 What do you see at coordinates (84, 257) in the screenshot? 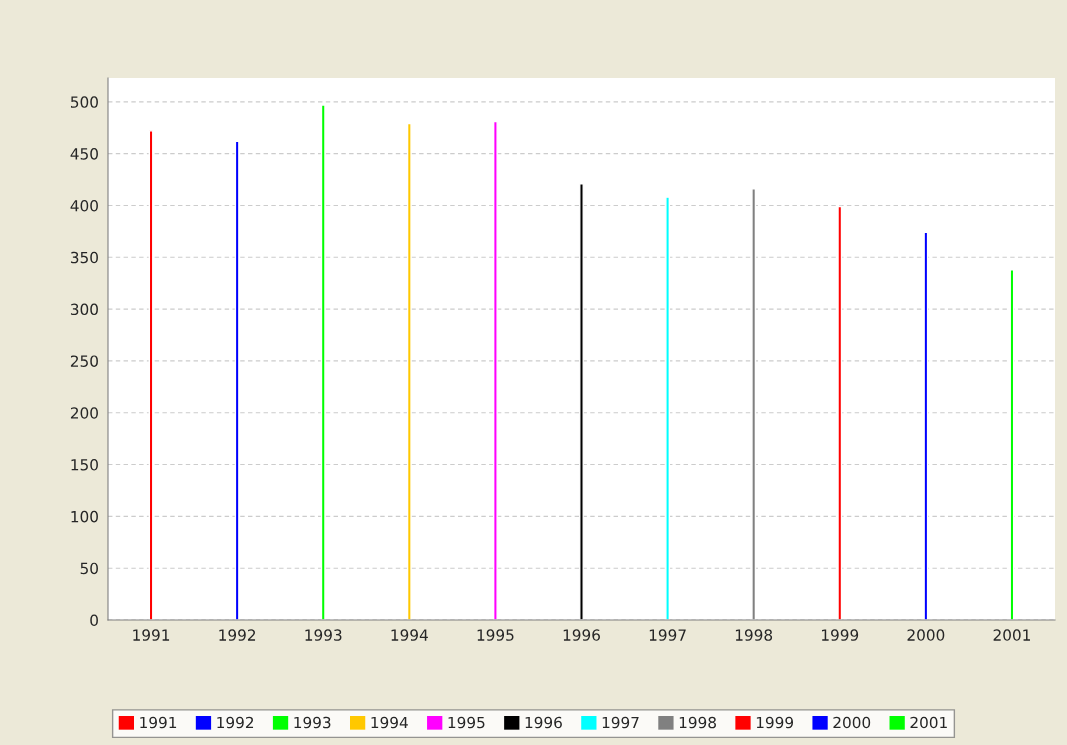
I see `y-tick-label: 350` at bounding box center [84, 257].